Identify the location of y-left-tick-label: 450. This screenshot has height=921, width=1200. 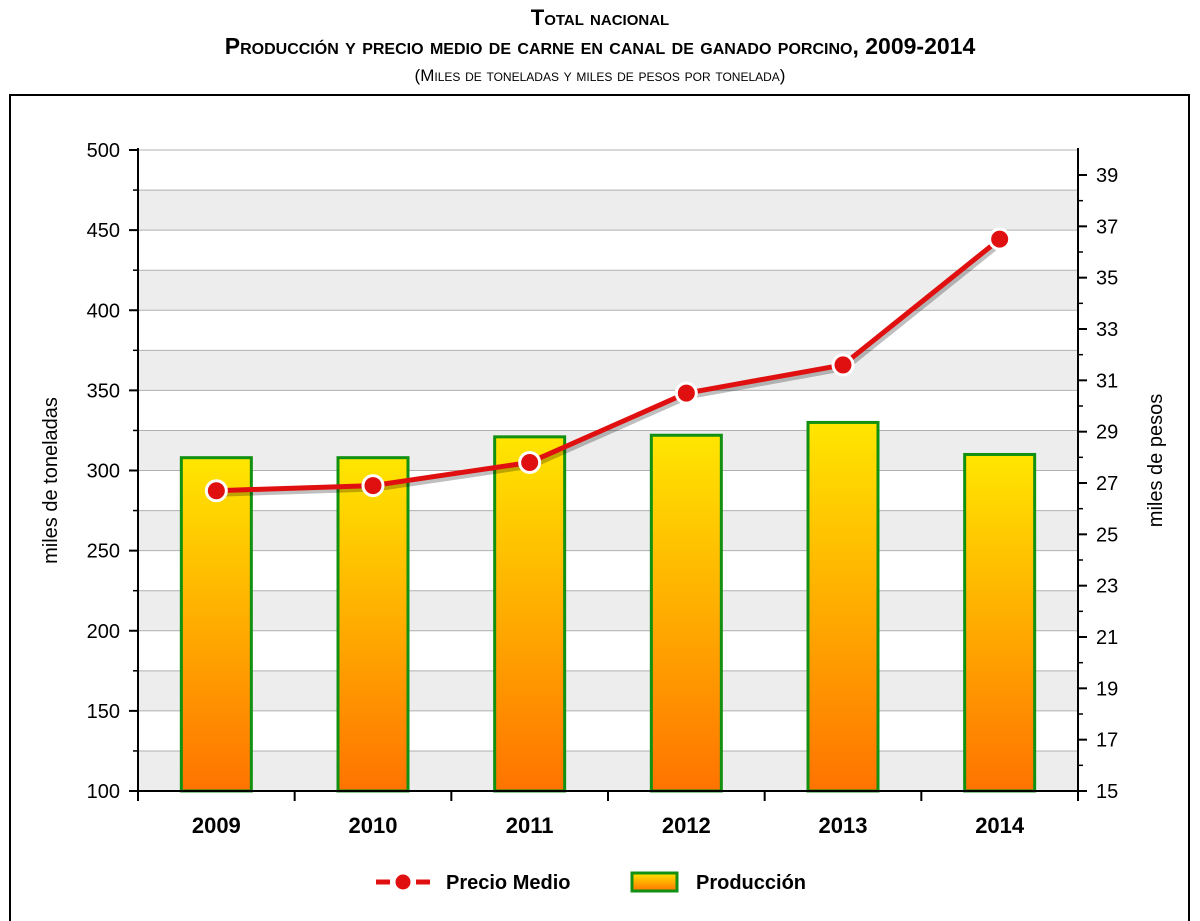
(103, 231).